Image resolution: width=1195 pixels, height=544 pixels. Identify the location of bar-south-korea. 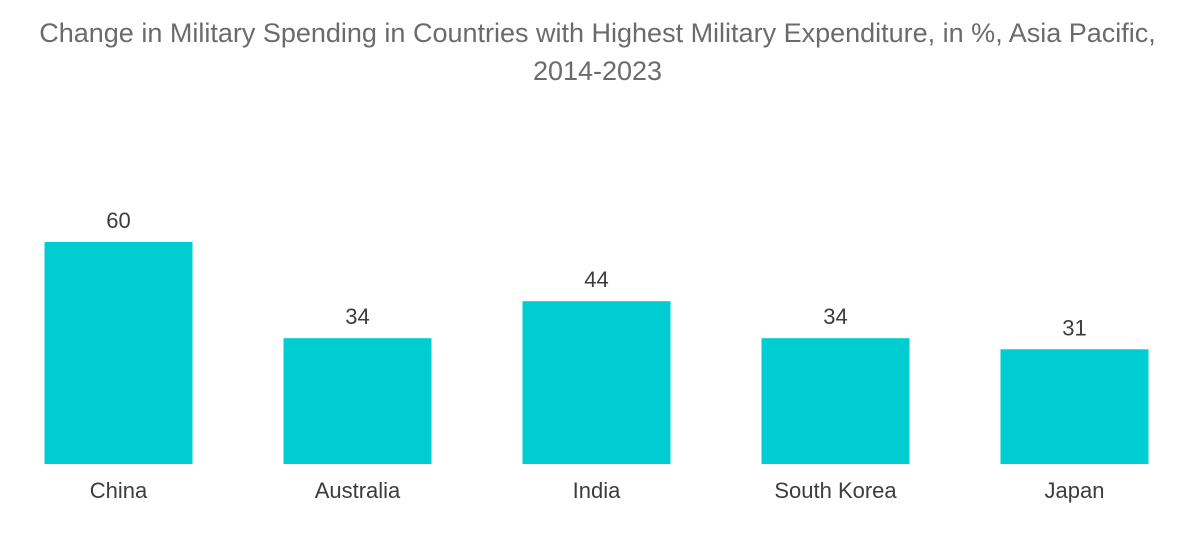
(835, 401).